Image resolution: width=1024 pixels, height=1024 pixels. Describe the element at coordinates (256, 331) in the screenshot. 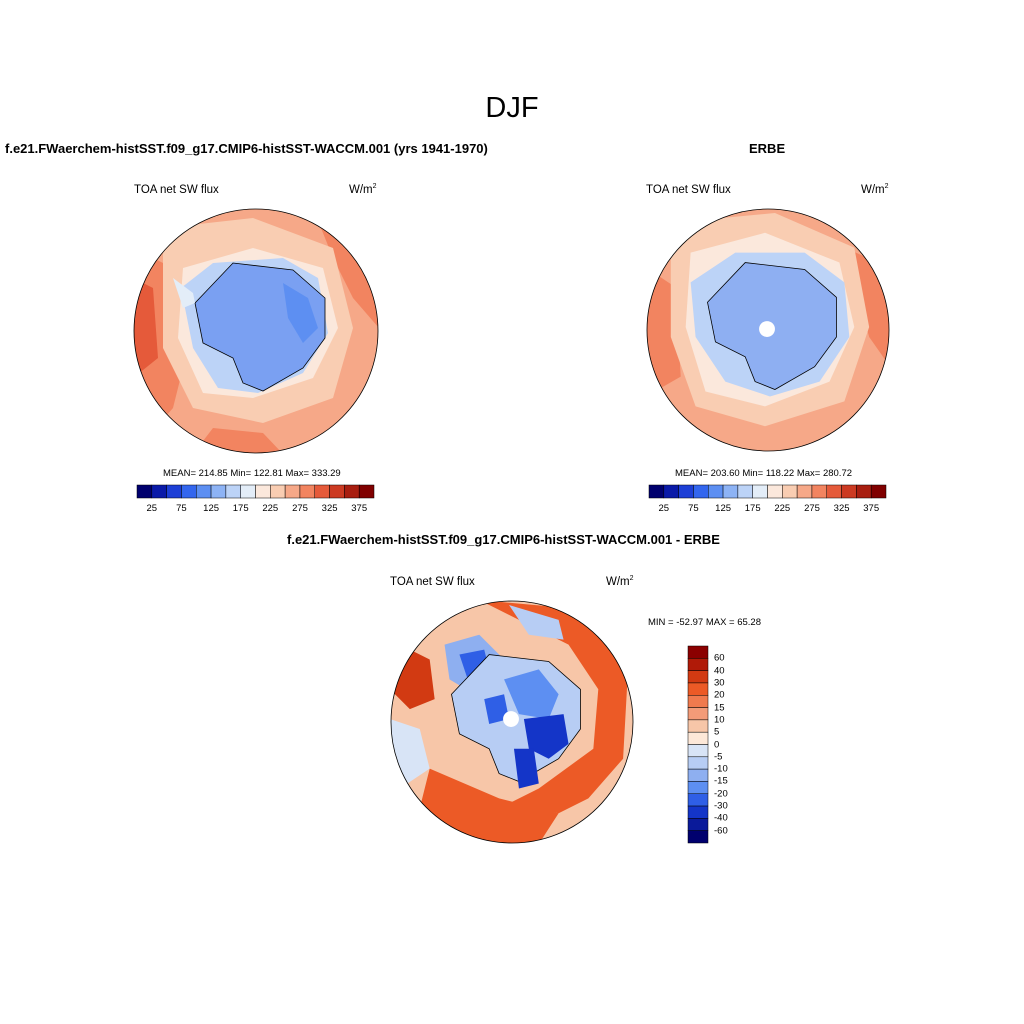

I see `model-polar-map` at that location.